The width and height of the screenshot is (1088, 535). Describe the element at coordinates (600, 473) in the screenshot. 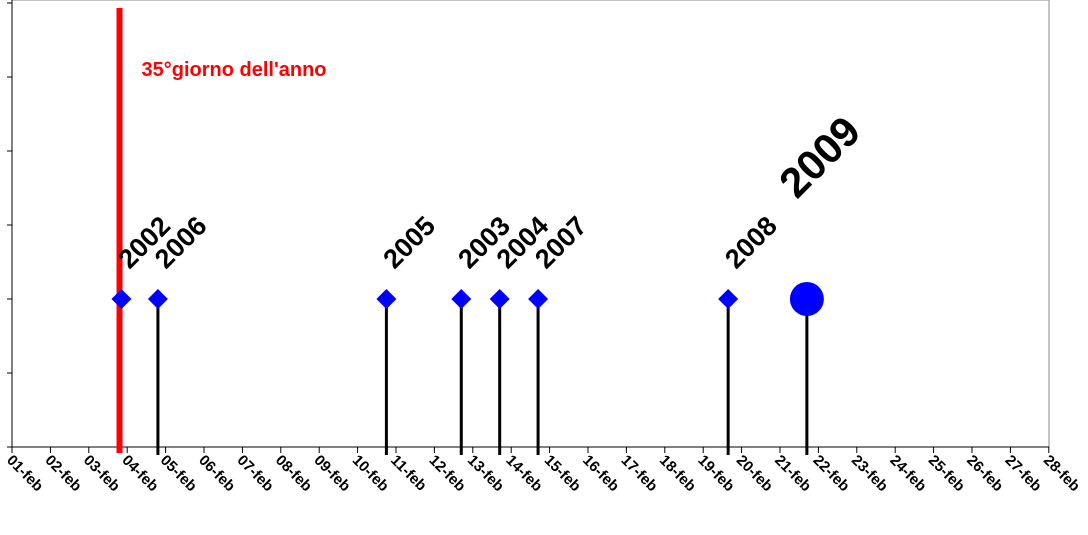

I see `x-tick-label: 16-feb` at that location.